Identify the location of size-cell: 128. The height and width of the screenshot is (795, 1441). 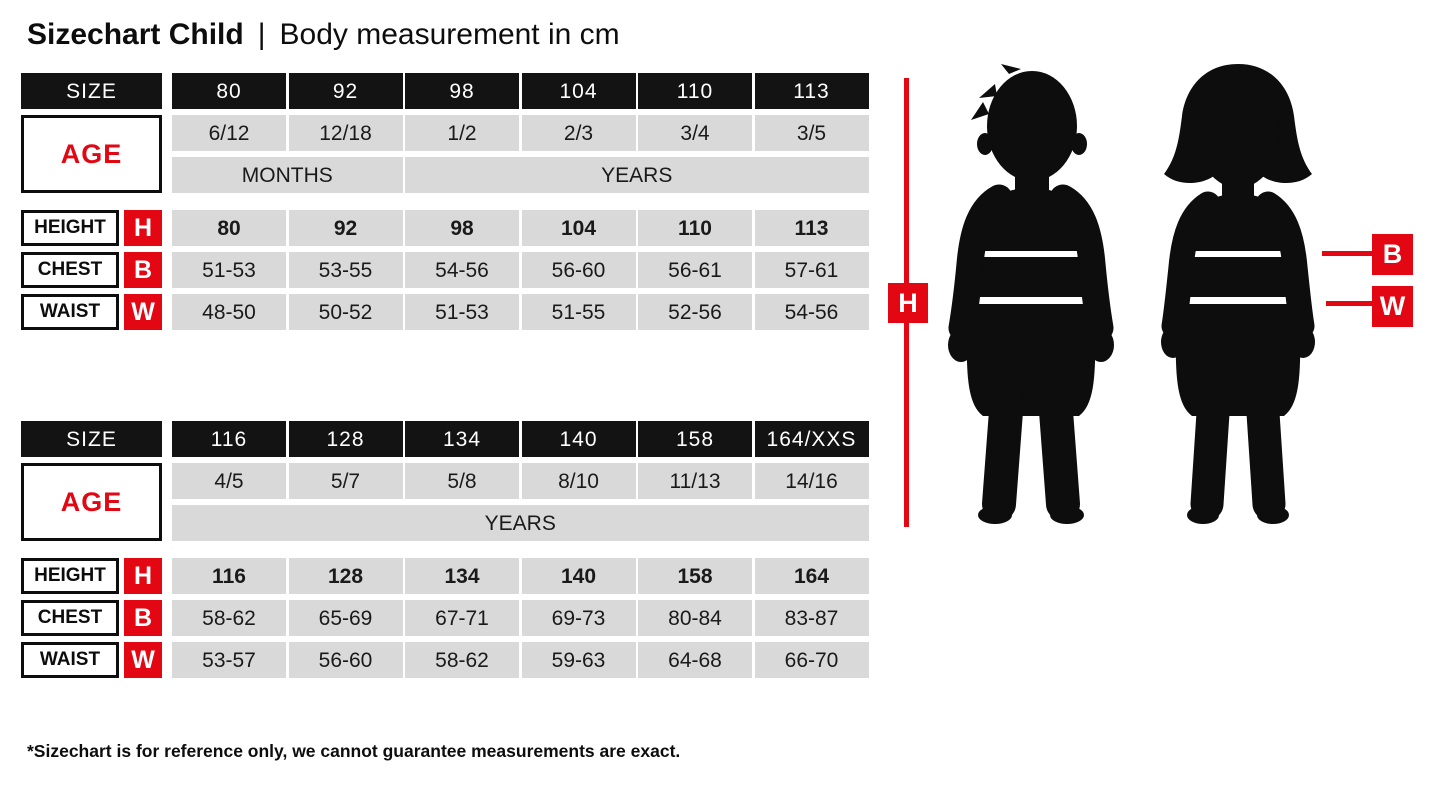
(345, 439).